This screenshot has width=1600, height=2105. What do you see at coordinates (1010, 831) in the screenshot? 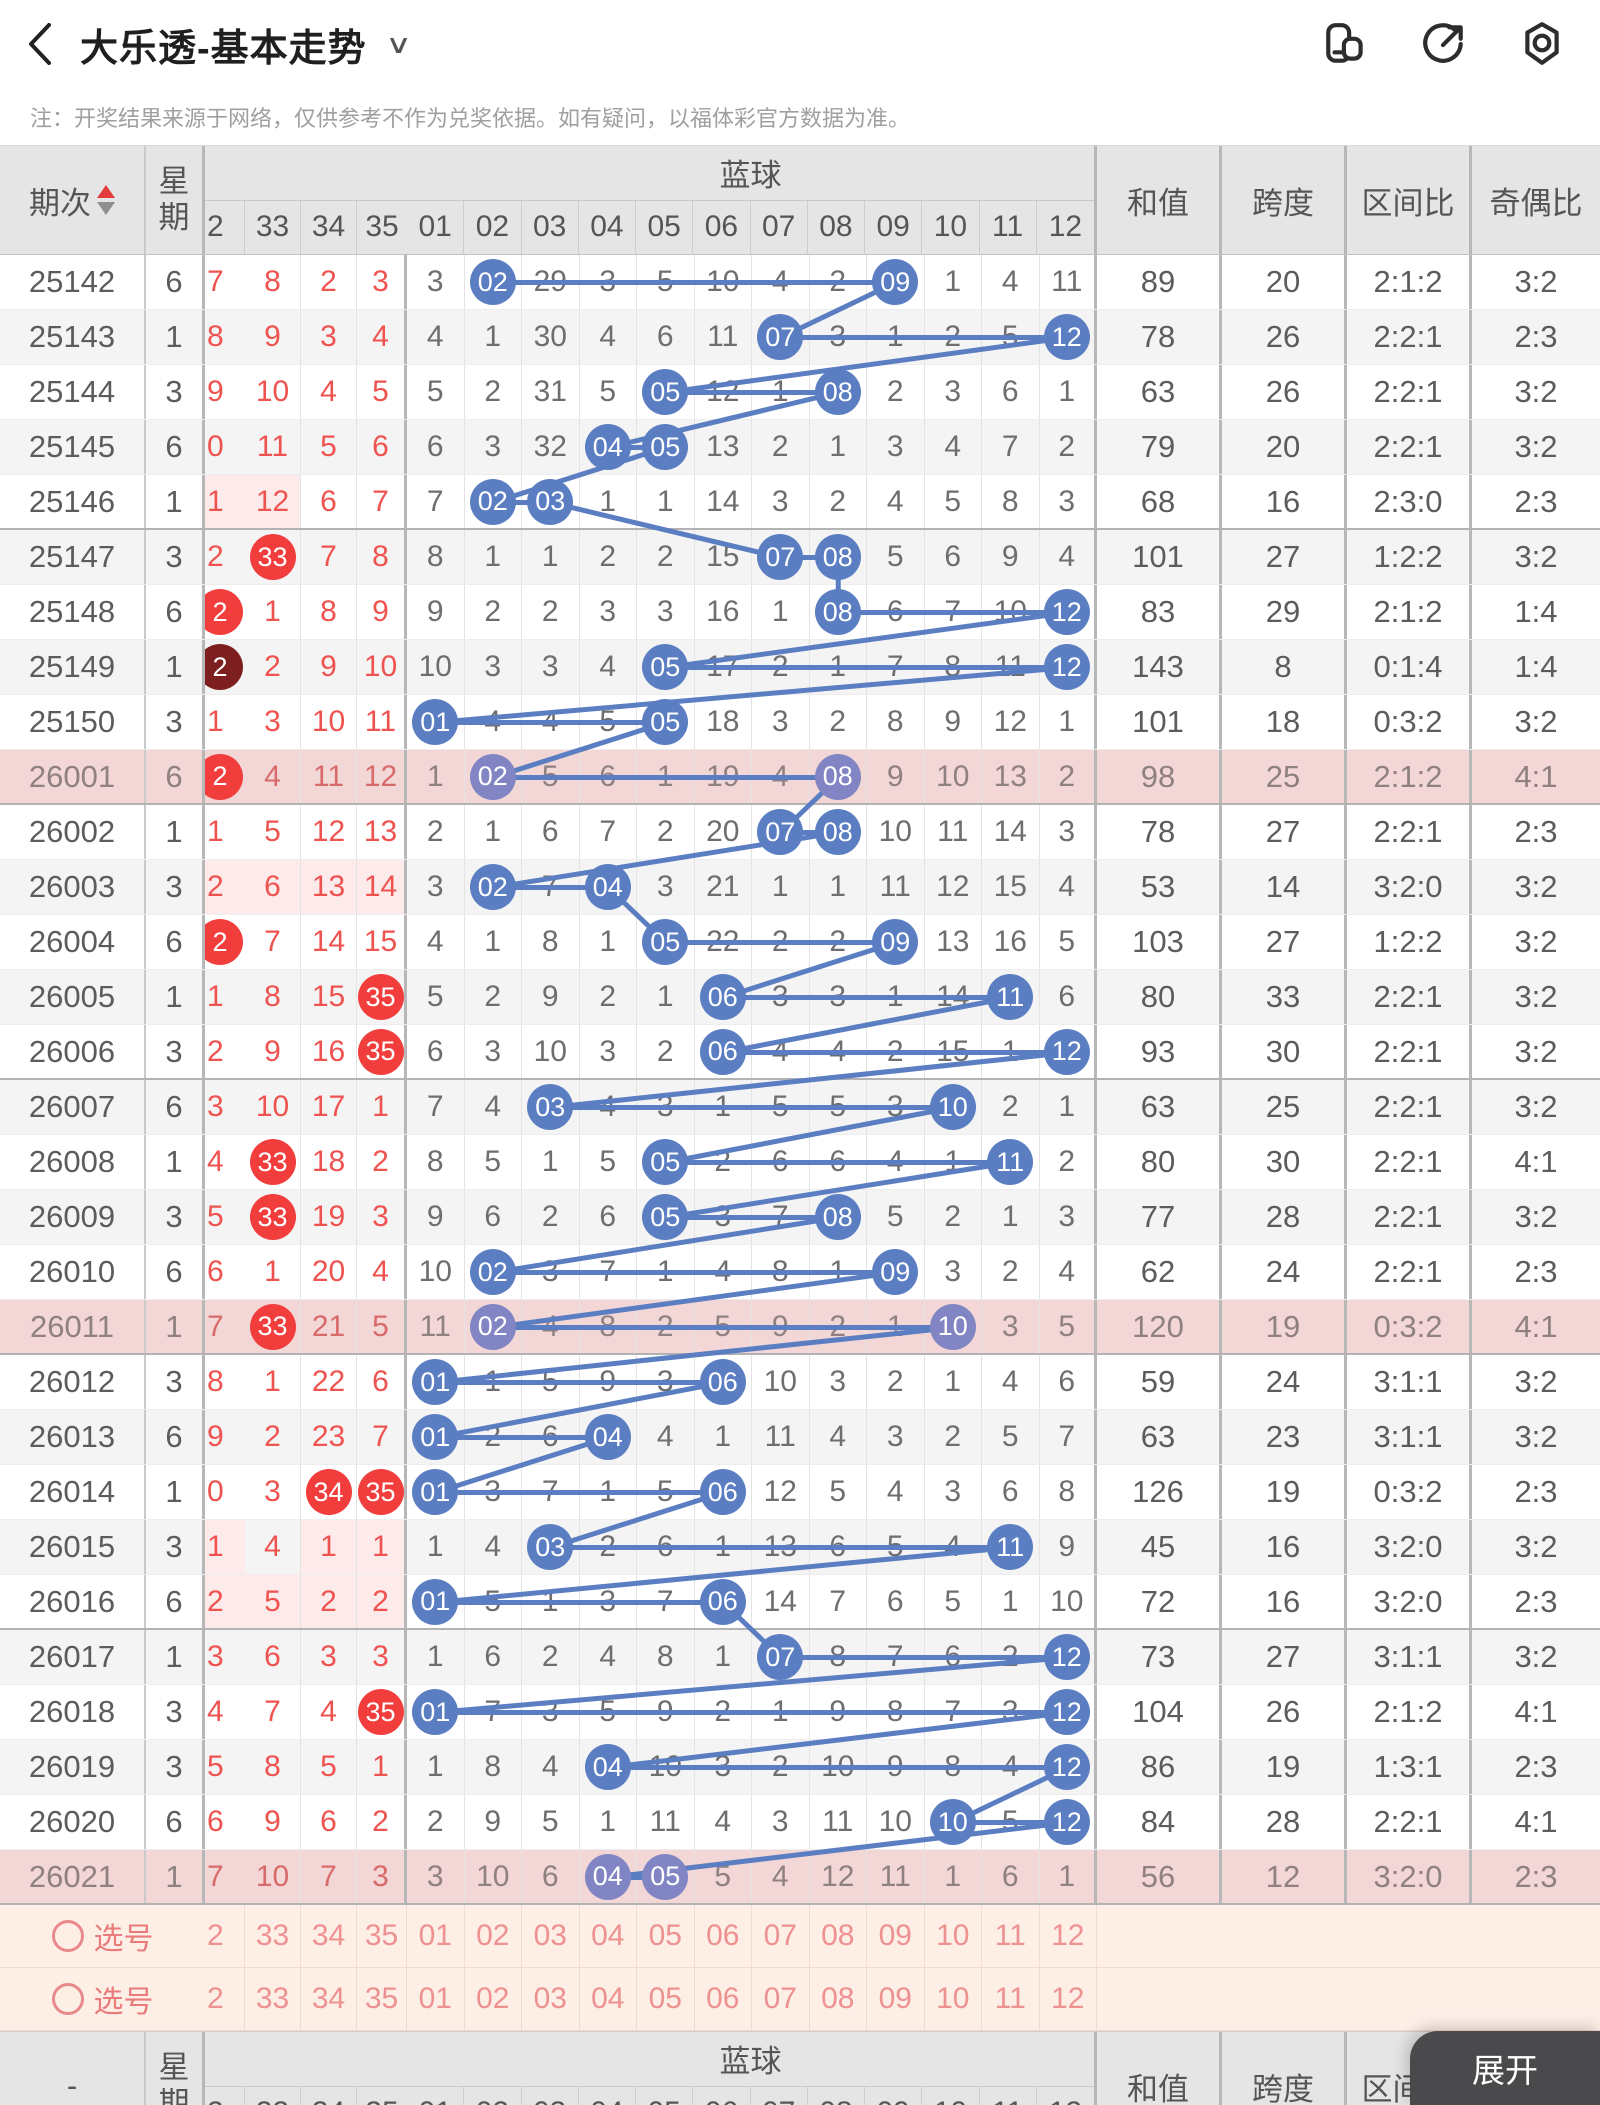
I see `blue-miss-value: 14` at bounding box center [1010, 831].